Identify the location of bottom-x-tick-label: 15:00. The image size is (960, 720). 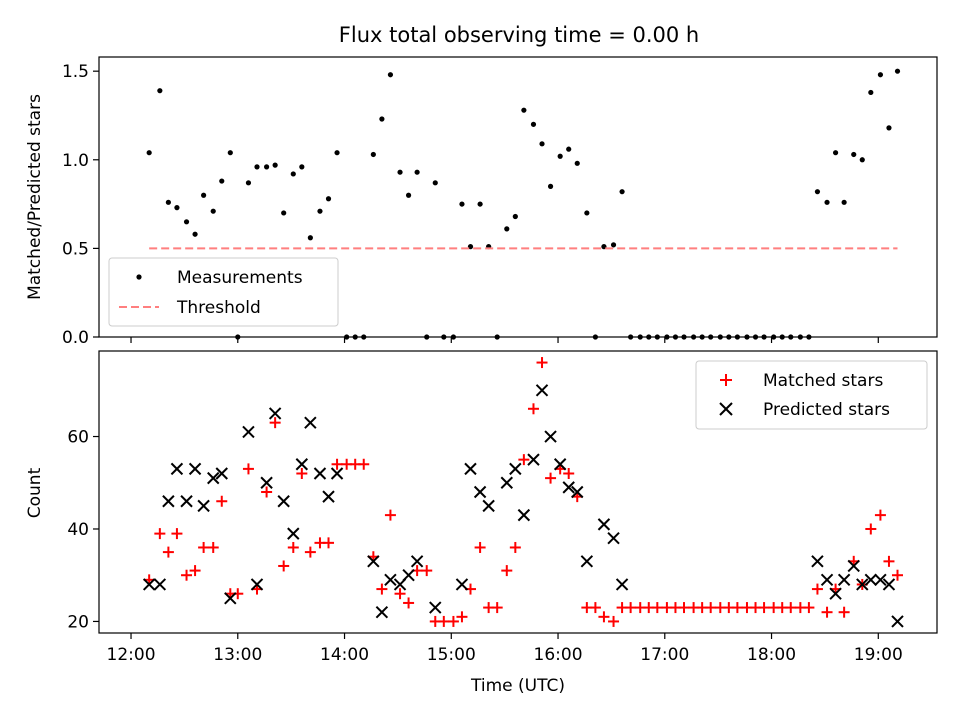
(451, 655).